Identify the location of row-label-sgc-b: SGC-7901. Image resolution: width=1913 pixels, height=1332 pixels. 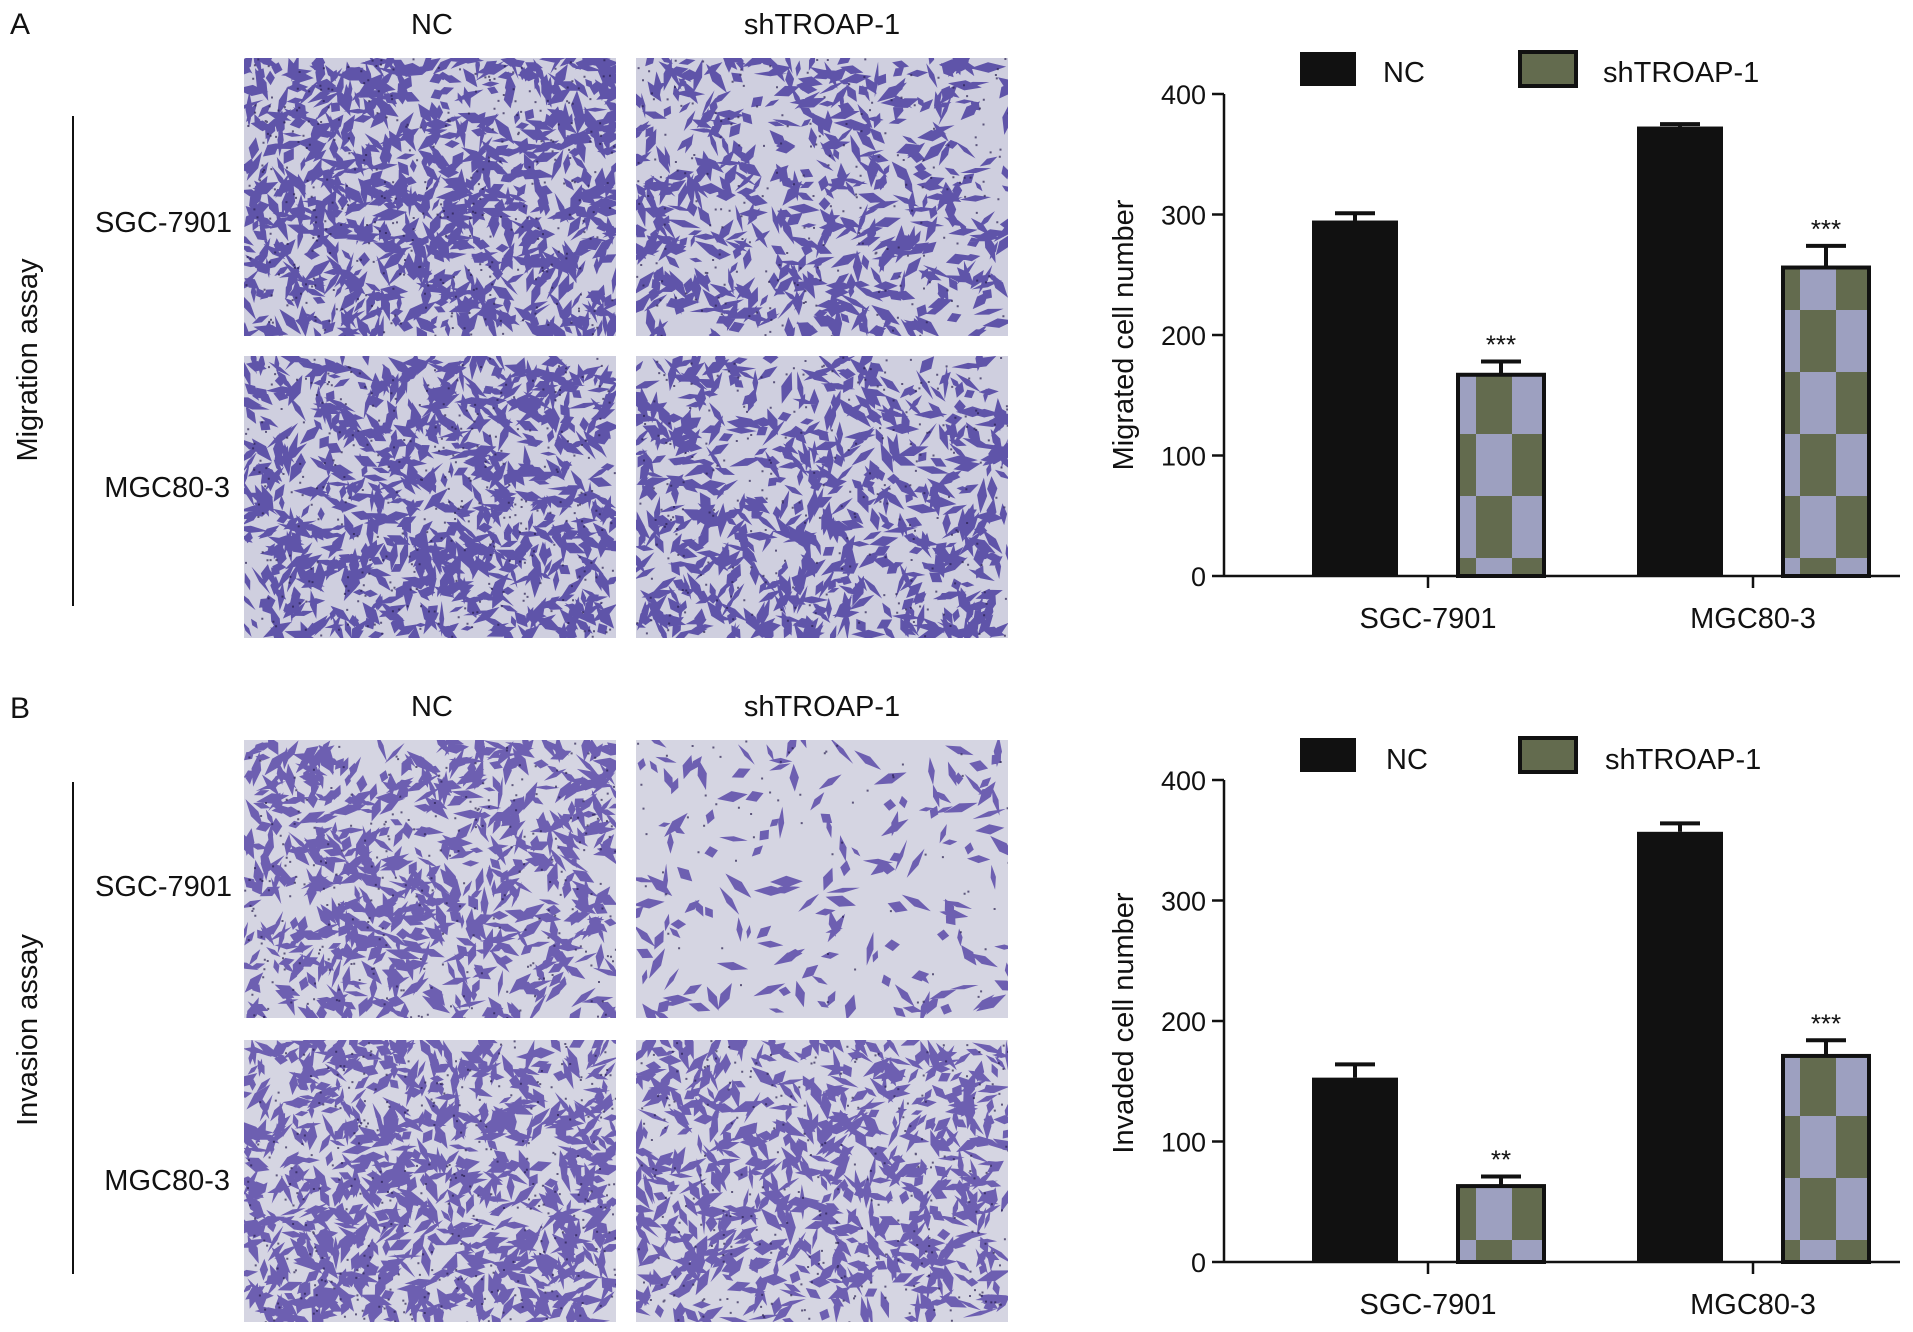
(163, 887).